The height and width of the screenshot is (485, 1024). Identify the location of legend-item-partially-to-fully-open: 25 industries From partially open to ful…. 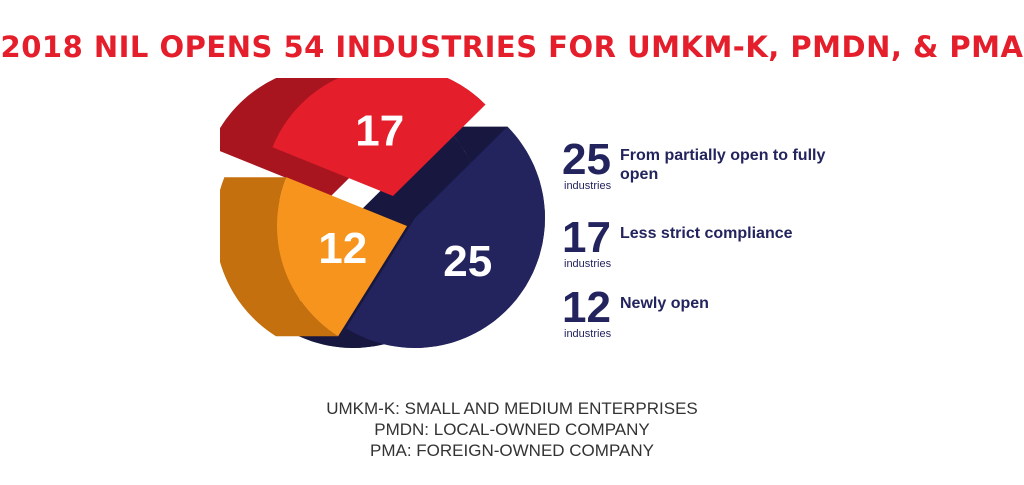
(712, 168).